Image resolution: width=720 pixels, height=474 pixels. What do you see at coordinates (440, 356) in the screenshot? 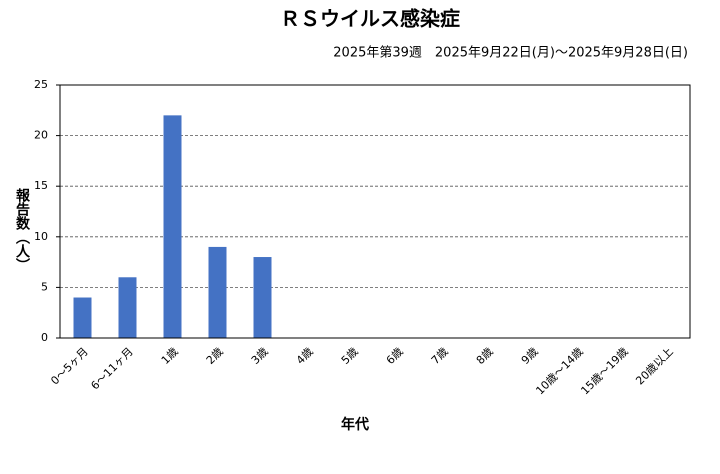
I see `x-tick-label: 7歳` at bounding box center [440, 356].